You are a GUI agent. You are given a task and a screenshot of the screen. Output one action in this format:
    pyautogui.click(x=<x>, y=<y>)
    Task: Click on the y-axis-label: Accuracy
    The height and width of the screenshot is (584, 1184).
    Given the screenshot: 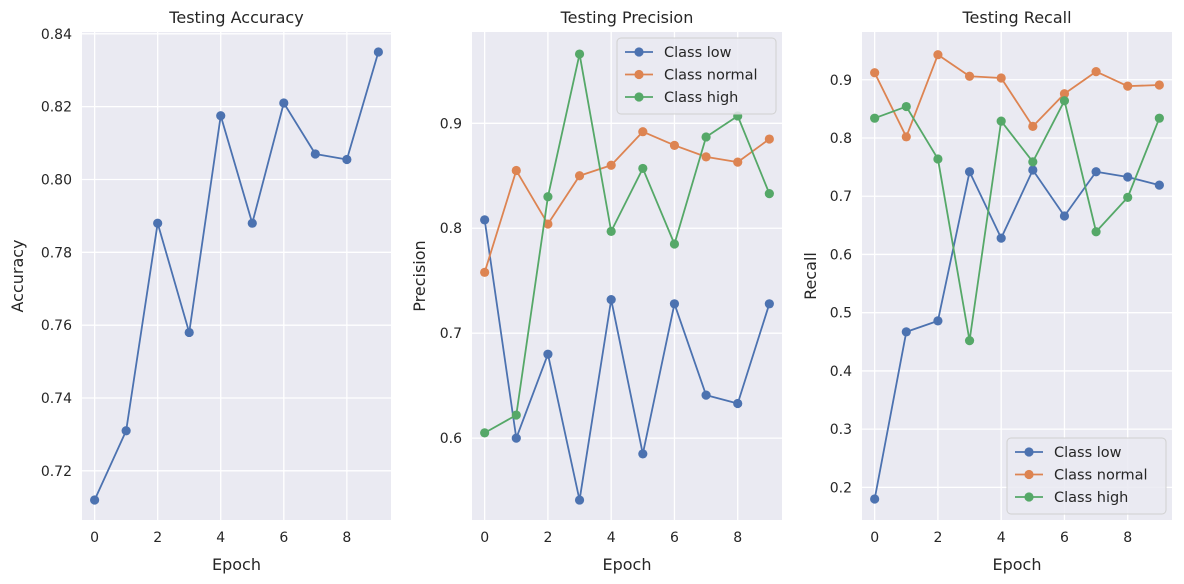 What is the action you would take?
    pyautogui.click(x=17, y=275)
    